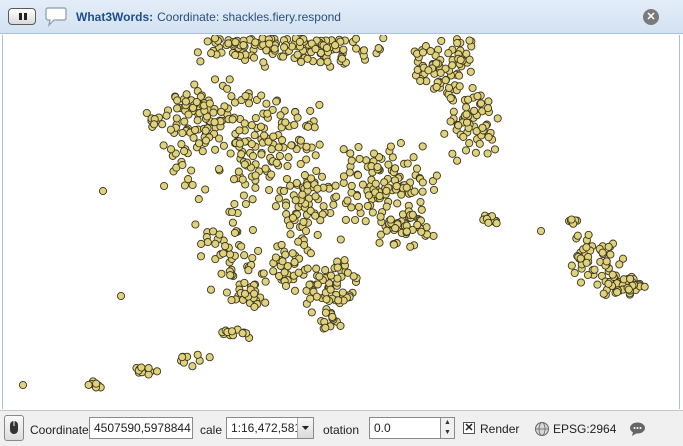 This screenshot has width=683, height=446. Describe the element at coordinates (14, 428) in the screenshot. I see `toggle-extents-button` at that location.